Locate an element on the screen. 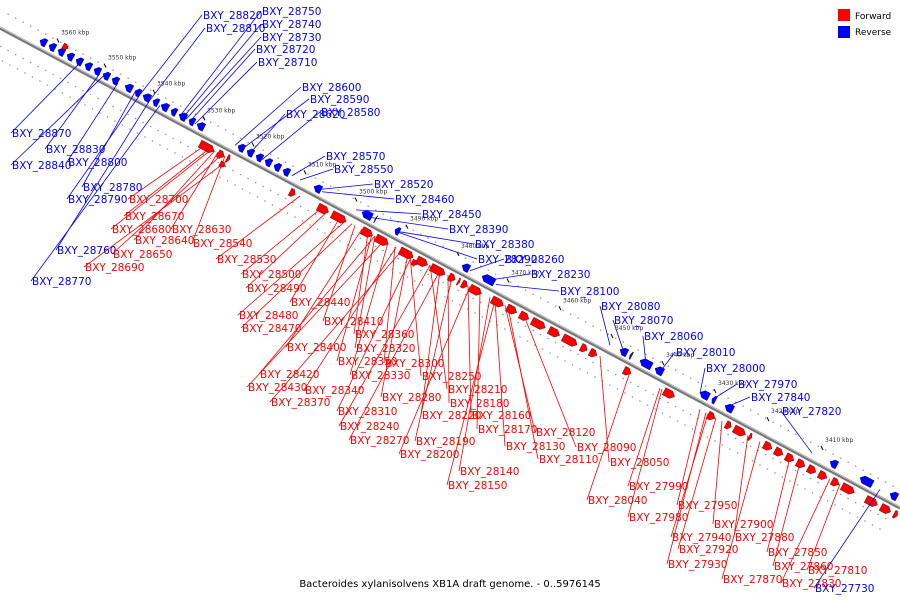  label-forward-lower-0: BXY_28700 is located at coordinates (158, 200).